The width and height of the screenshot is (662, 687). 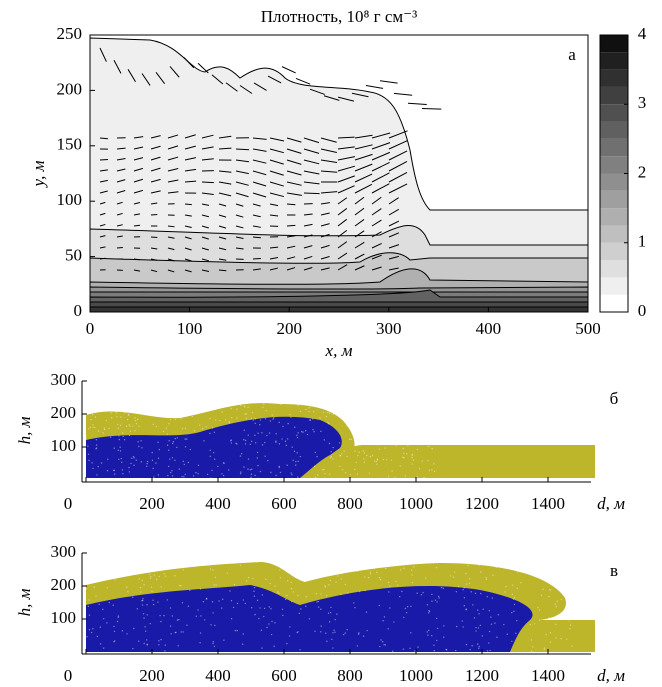 What do you see at coordinates (482, 675) in the screenshot?
I see `x-tick-label: 1200` at bounding box center [482, 675].